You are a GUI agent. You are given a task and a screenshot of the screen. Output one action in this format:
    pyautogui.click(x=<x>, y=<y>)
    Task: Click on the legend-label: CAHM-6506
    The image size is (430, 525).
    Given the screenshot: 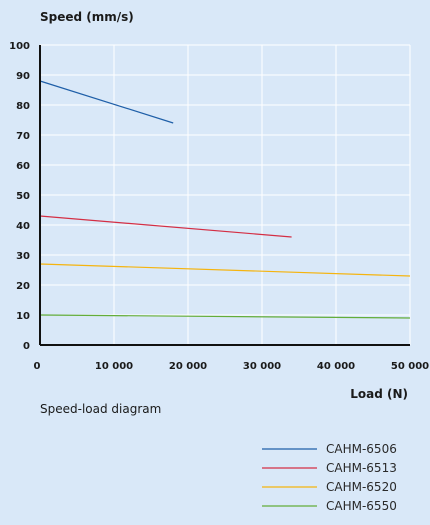 What is the action you would take?
    pyautogui.click(x=361, y=449)
    